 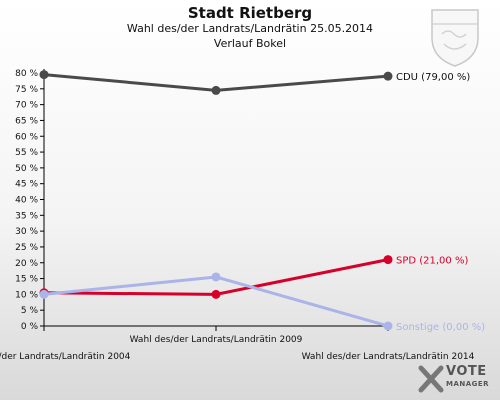 What do you see at coordinates (65, 357) in the screenshot?
I see `x-tick-label: Wahl des/der Landrats/Landrätin 2004` at bounding box center [65, 357].